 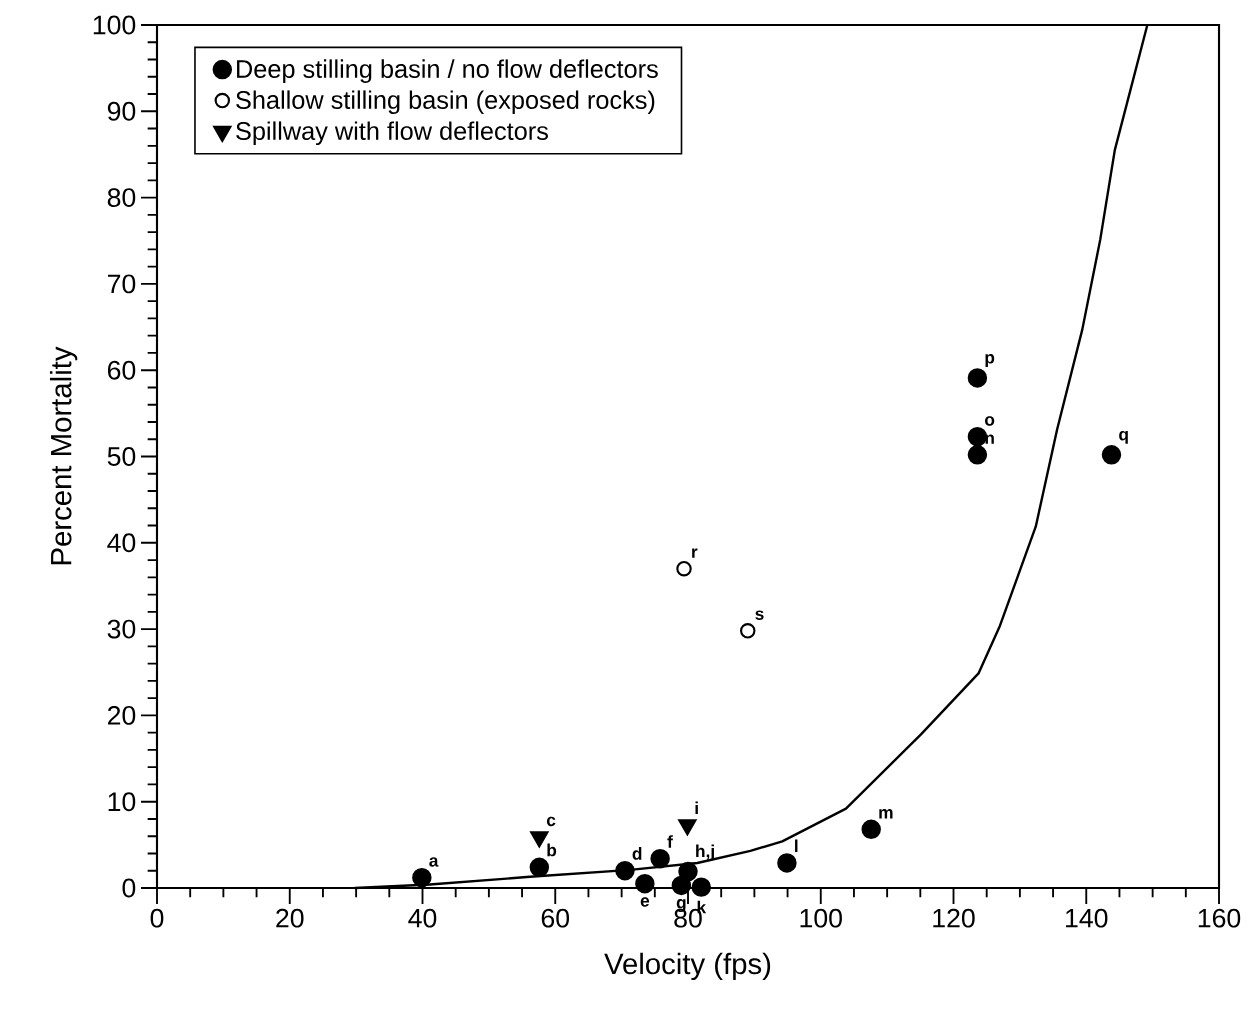 I want to click on x-tick-label: 140, so click(x=1087, y=918).